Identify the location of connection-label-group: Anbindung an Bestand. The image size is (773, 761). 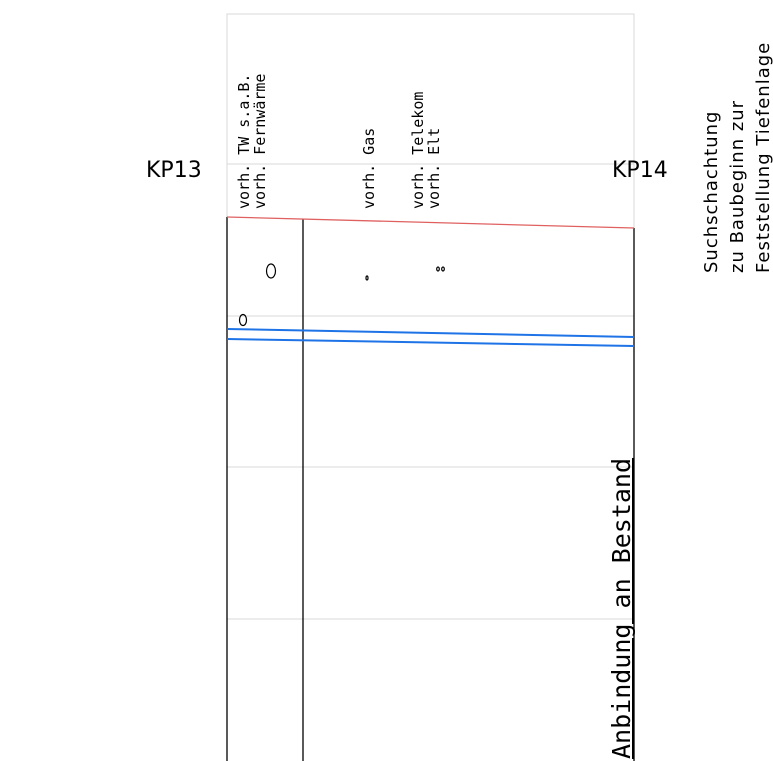
(621, 608).